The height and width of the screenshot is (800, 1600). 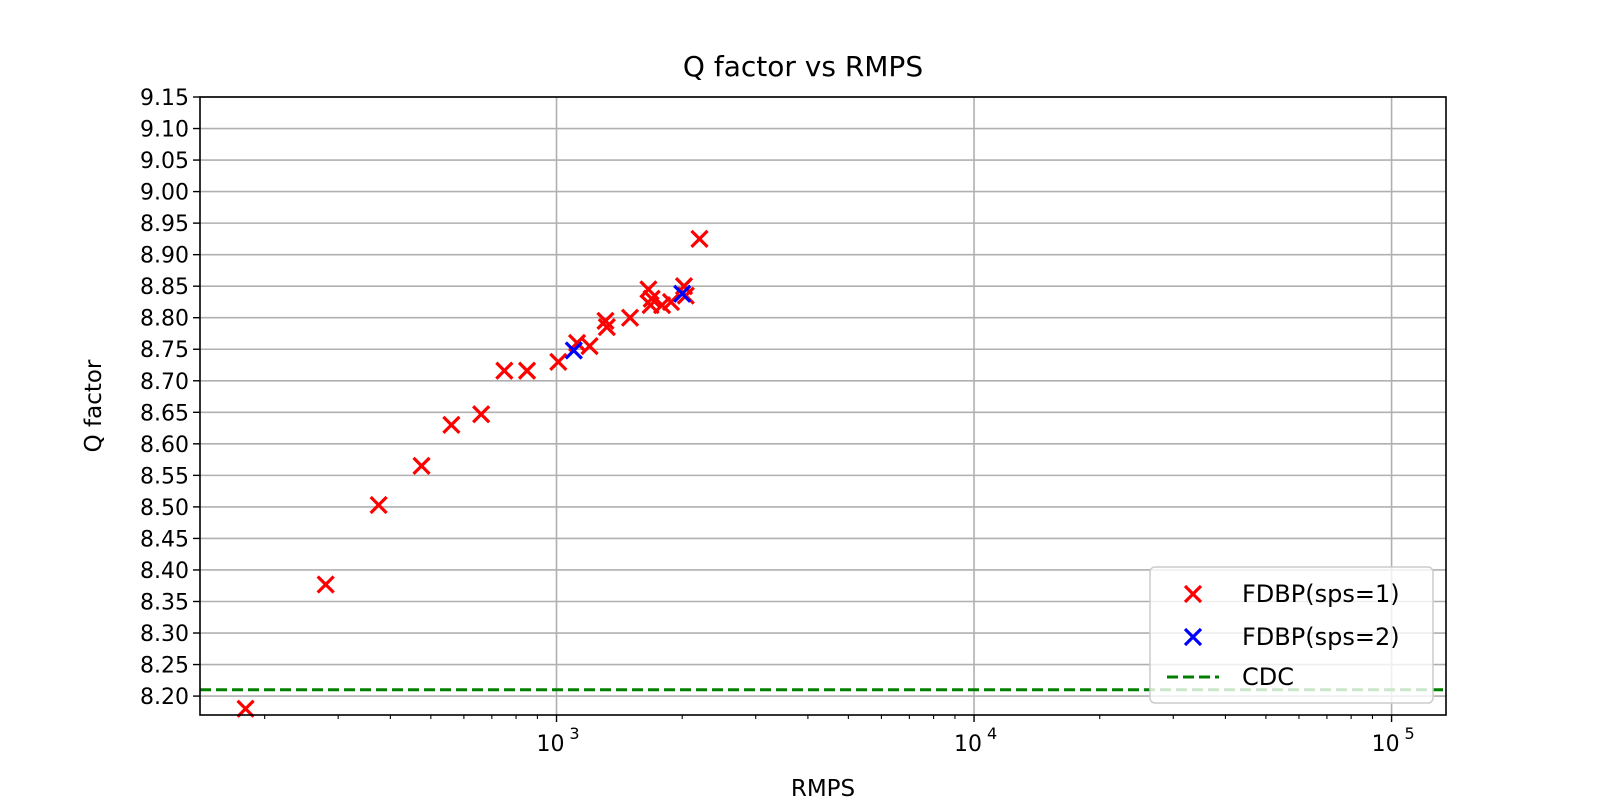 What do you see at coordinates (164, 445) in the screenshot?
I see `y-tick-label: 8.60` at bounding box center [164, 445].